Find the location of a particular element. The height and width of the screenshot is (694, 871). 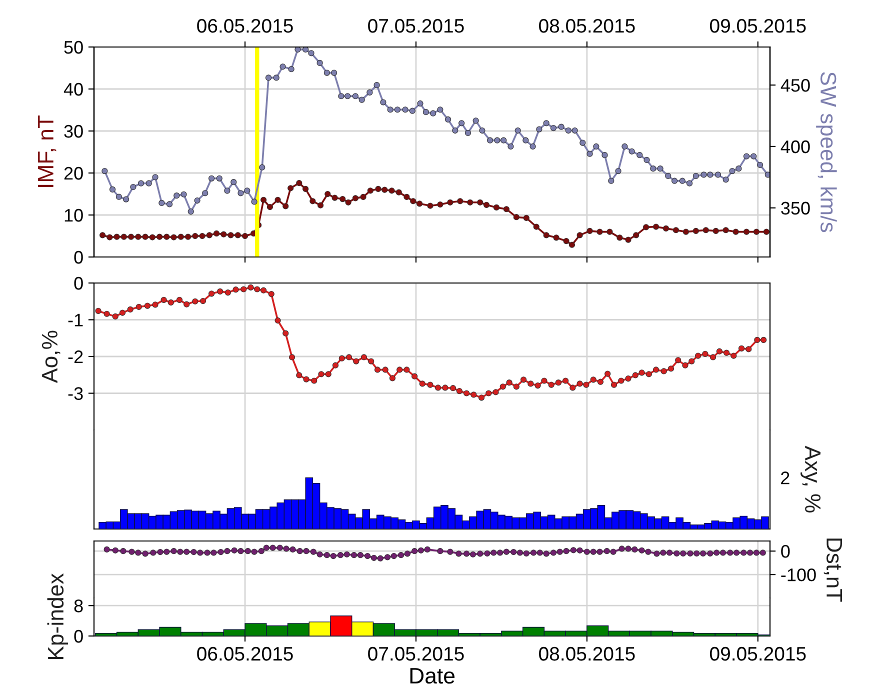

y-tick-label: -3 is located at coordinates (75, 393).